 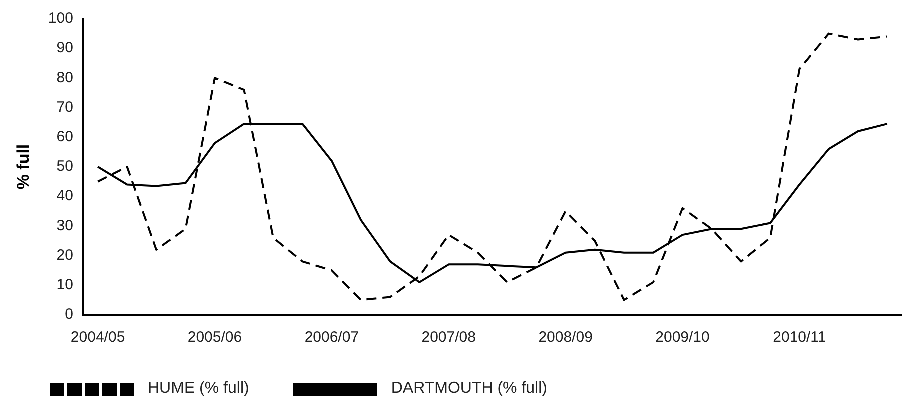 I want to click on y-tick-label: 30, so click(x=65, y=225).